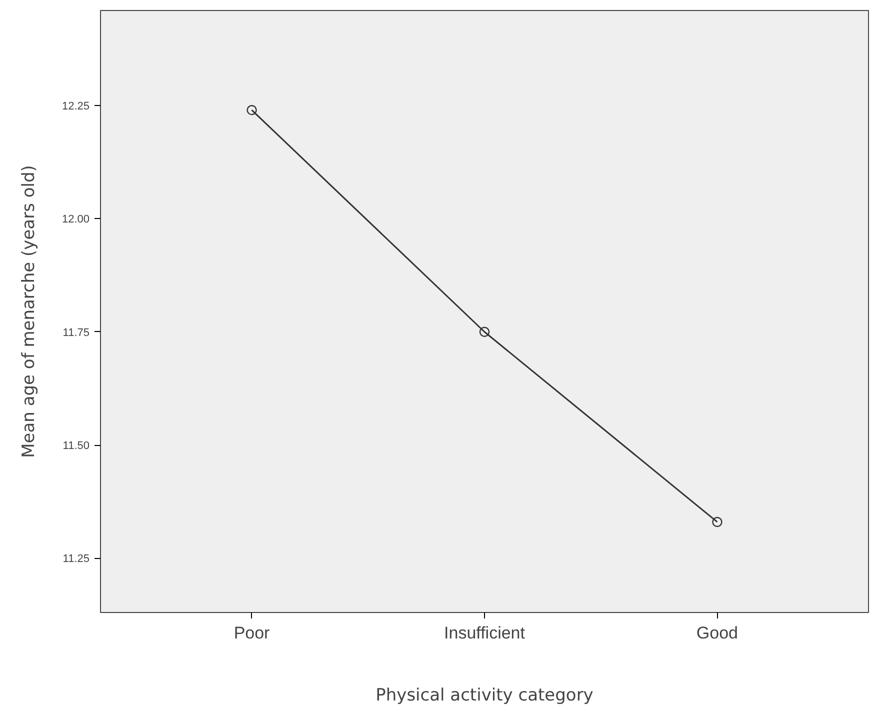  I want to click on x-axis-title: Physical activity category, so click(485, 696).